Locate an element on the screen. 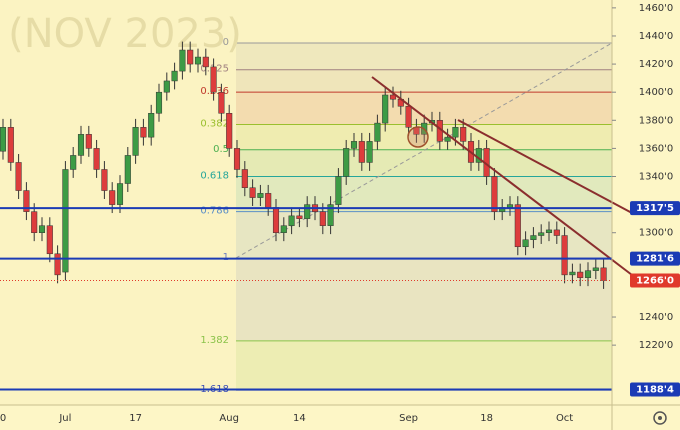 This screenshot has width=680, height=430. y-tick-label: 1300'0 is located at coordinates (656, 233).